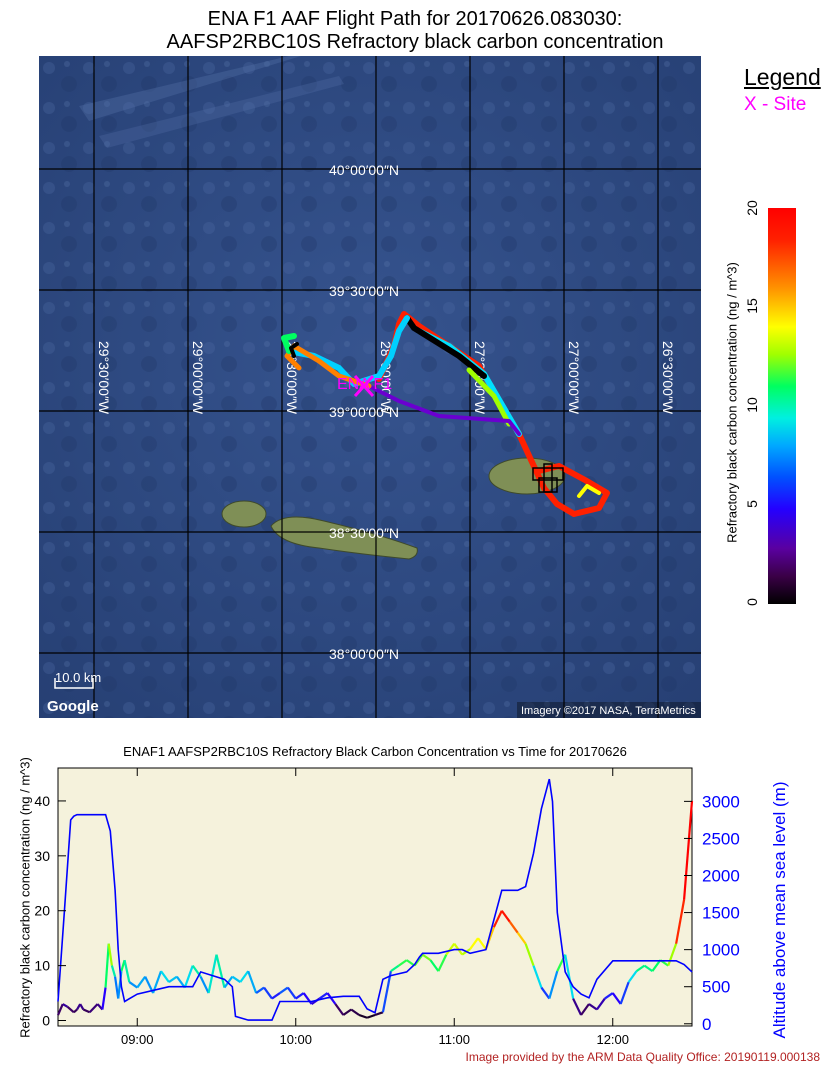 The height and width of the screenshot is (1090, 830). I want to click on colorbar-tick: 15, so click(752, 306).